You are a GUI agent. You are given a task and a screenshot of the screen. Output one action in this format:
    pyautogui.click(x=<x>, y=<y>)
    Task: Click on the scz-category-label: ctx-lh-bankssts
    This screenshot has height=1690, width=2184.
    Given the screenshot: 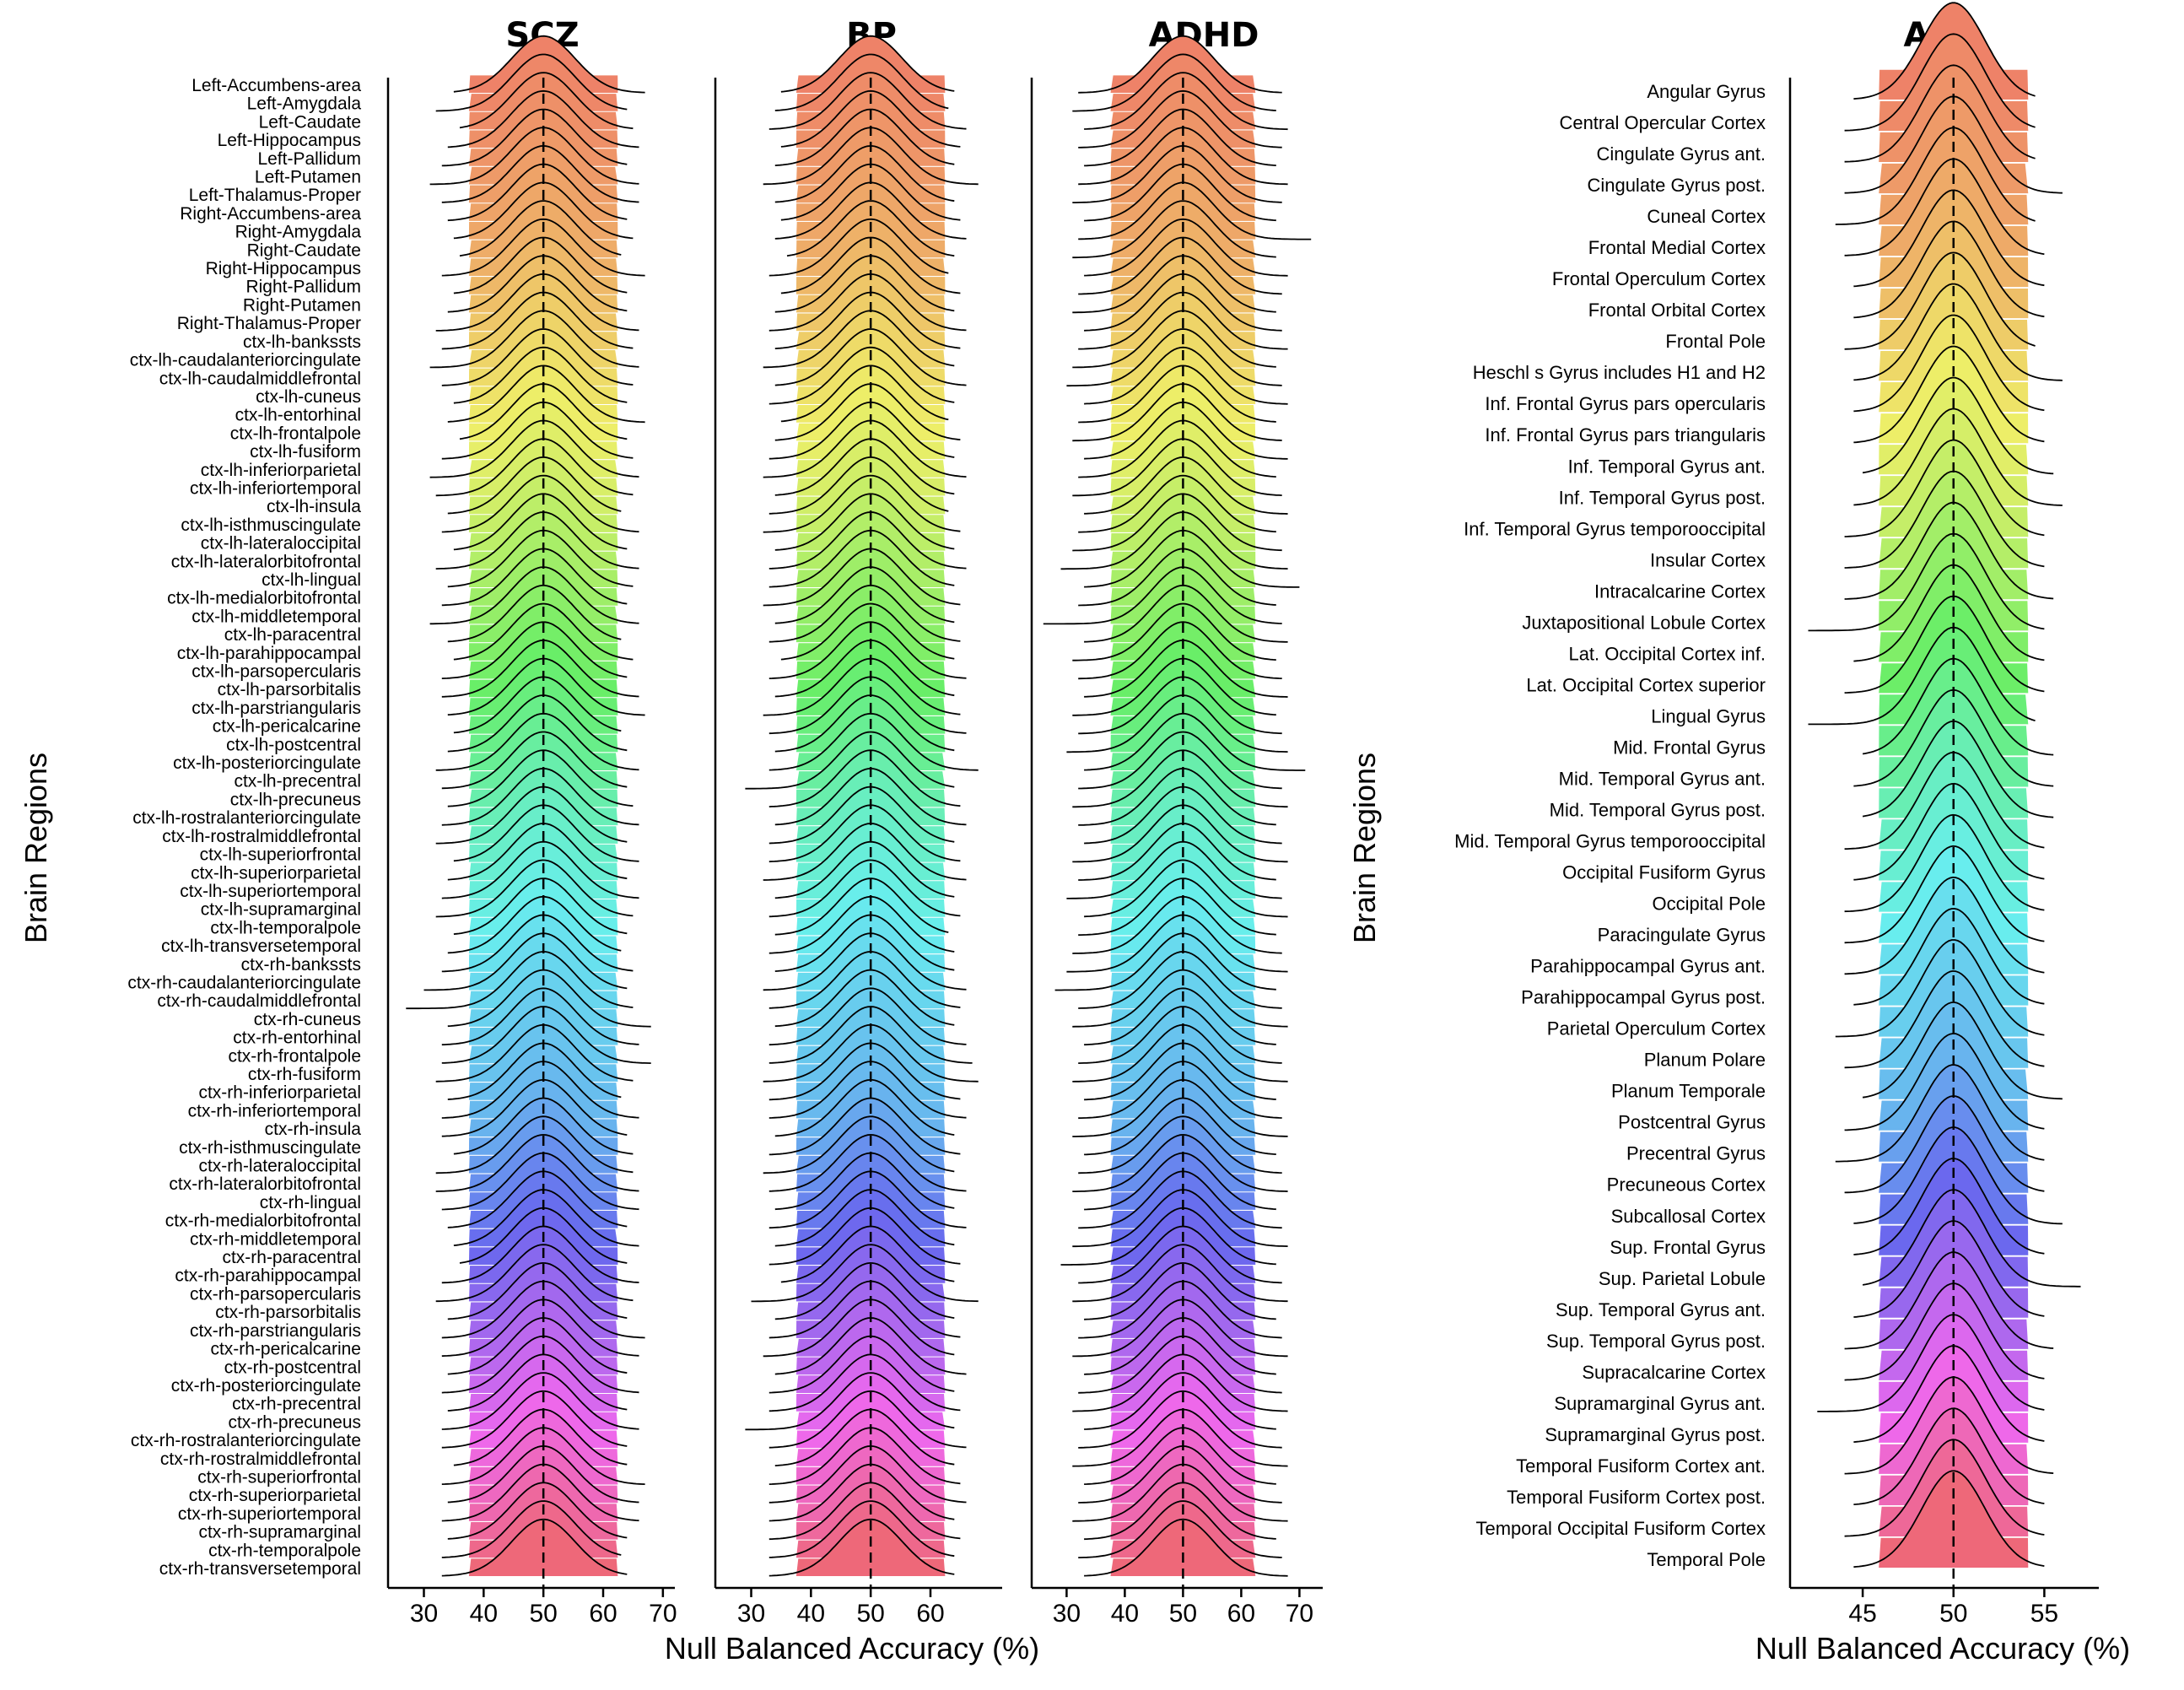 What is the action you would take?
    pyautogui.click(x=302, y=342)
    